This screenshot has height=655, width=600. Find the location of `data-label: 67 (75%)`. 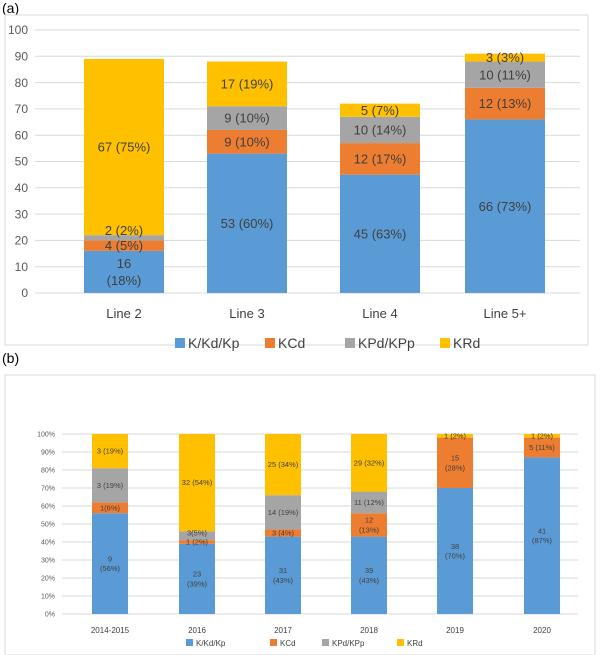

data-label: 67 (75%) is located at coordinates (124, 147).